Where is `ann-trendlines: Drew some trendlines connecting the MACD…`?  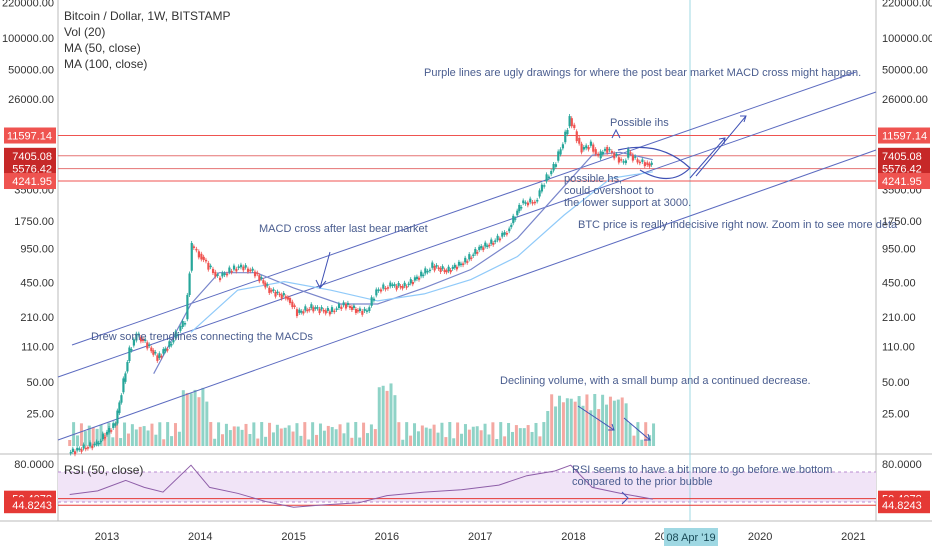
ann-trendlines: Drew some trendlines connecting the MACD… is located at coordinates (202, 337).